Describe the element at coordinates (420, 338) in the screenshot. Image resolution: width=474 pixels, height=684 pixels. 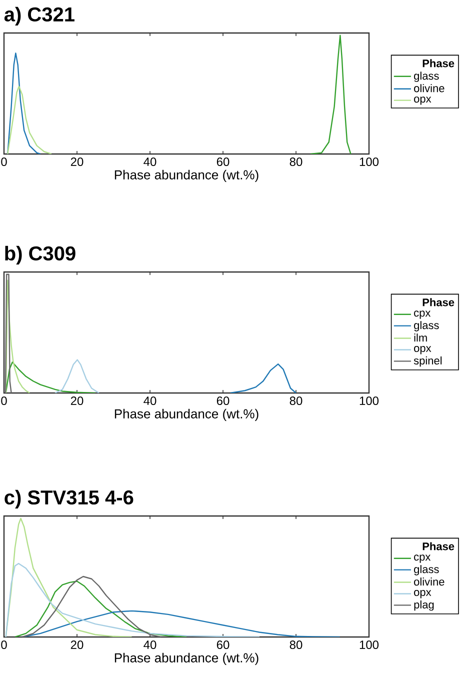
I see `legend-label: ilm` at that location.